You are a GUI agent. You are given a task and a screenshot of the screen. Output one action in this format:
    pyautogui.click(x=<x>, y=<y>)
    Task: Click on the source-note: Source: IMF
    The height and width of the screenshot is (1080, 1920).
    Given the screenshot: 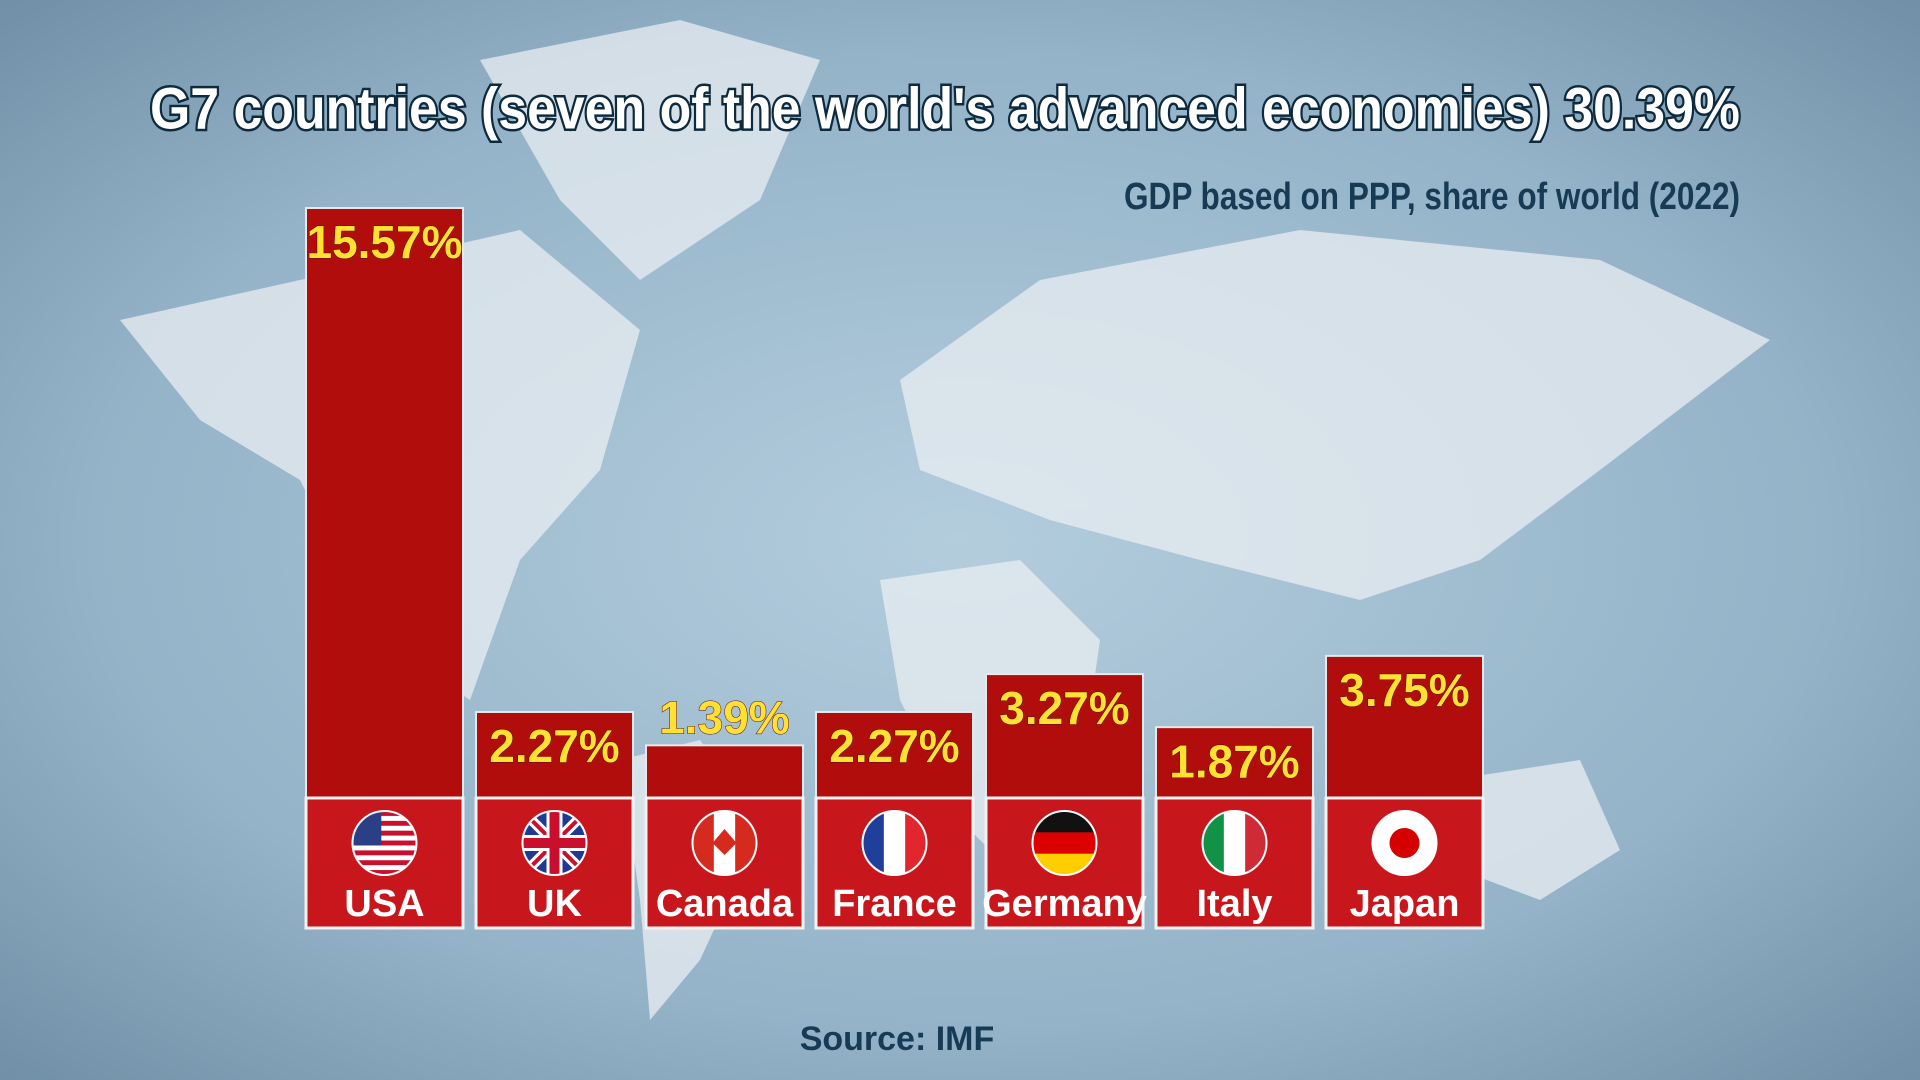 What is the action you would take?
    pyautogui.click(x=897, y=1039)
    